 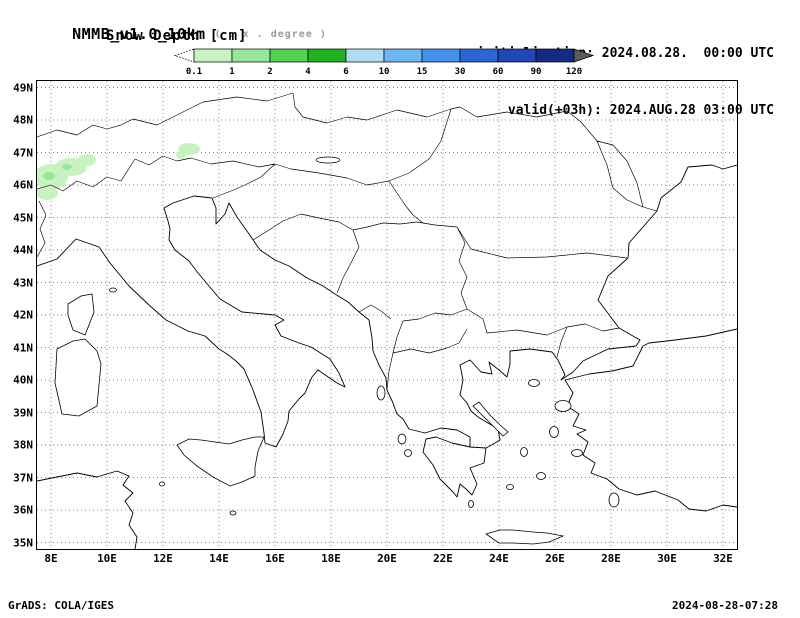 What do you see at coordinates (524, 452) in the screenshot?
I see `island-andros` at bounding box center [524, 452].